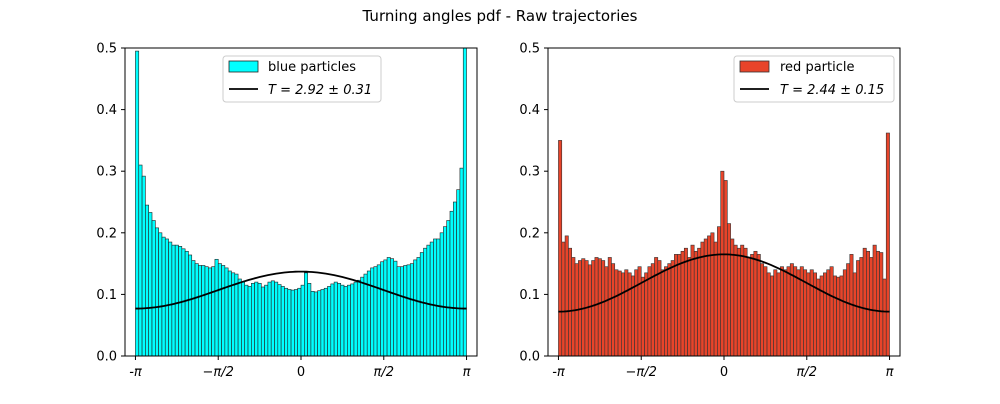 This screenshot has height=404, width=1000. Describe the element at coordinates (529, 295) in the screenshot. I see `y-tick-label: 0.1` at that location.